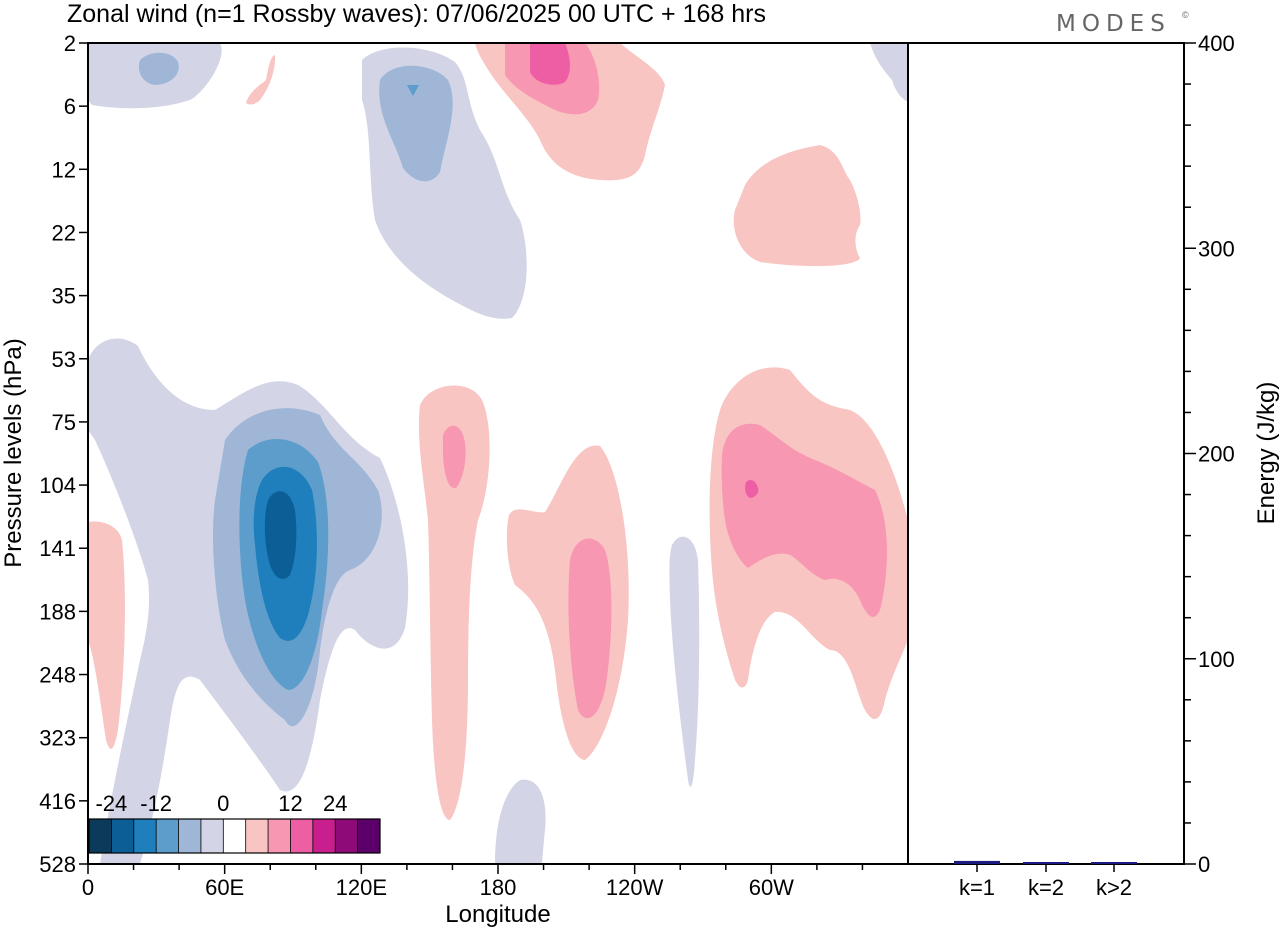  Describe the element at coordinates (1204, 864) in the screenshot. I see `energy-tick-label: 0` at that location.